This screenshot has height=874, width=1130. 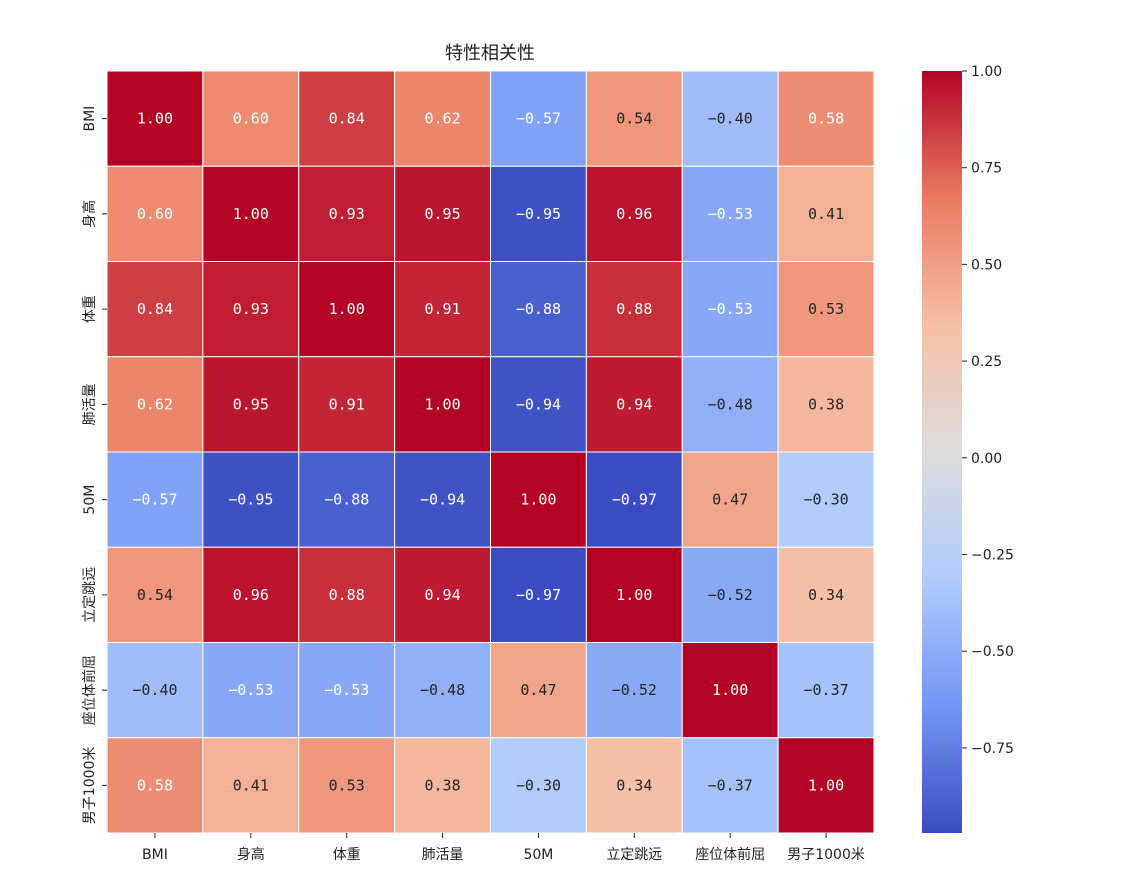 I want to click on cell-value-label: 0.93, so click(x=251, y=309).